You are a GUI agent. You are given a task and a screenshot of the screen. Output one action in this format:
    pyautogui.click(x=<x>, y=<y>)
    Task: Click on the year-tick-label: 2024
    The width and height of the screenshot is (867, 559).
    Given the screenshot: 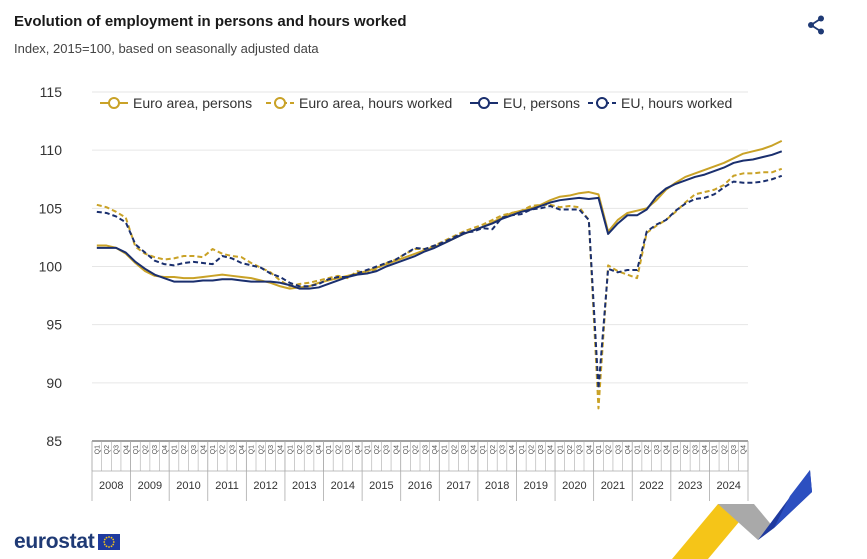 What is the action you would take?
    pyautogui.click(x=728, y=486)
    